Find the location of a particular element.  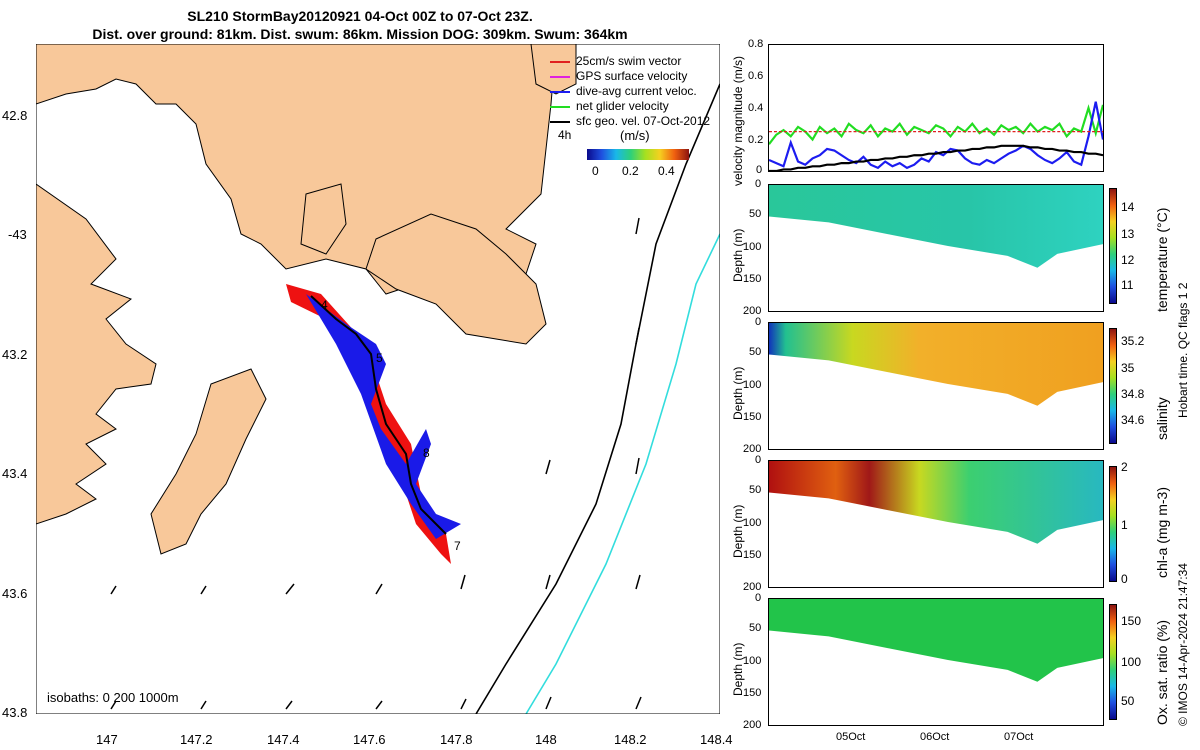

sal-depth-100: 100 is located at coordinates (752, 385).